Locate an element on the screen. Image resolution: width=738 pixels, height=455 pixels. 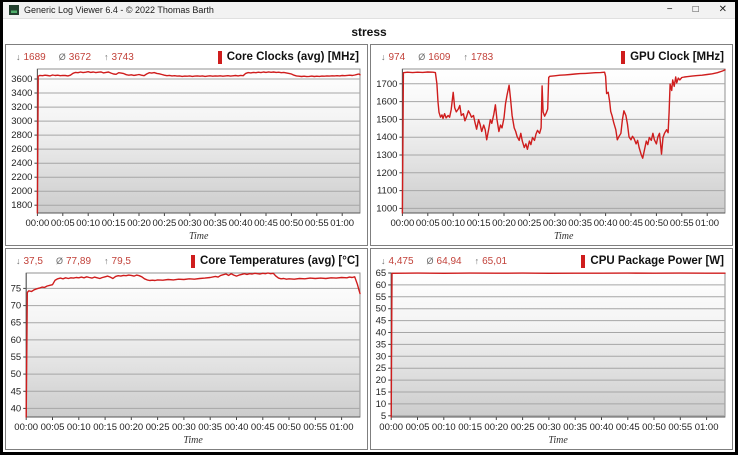
cpu-package-power-stats: ↓ 4,475 Ø 64,94 ↑ 65,01 is located at coordinates (450, 261).